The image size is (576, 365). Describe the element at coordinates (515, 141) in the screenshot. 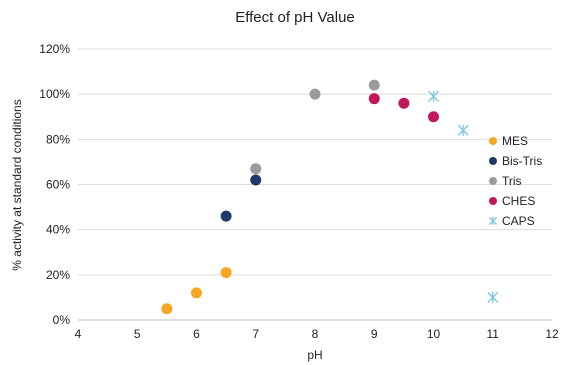

I see `legend-label: MES` at that location.